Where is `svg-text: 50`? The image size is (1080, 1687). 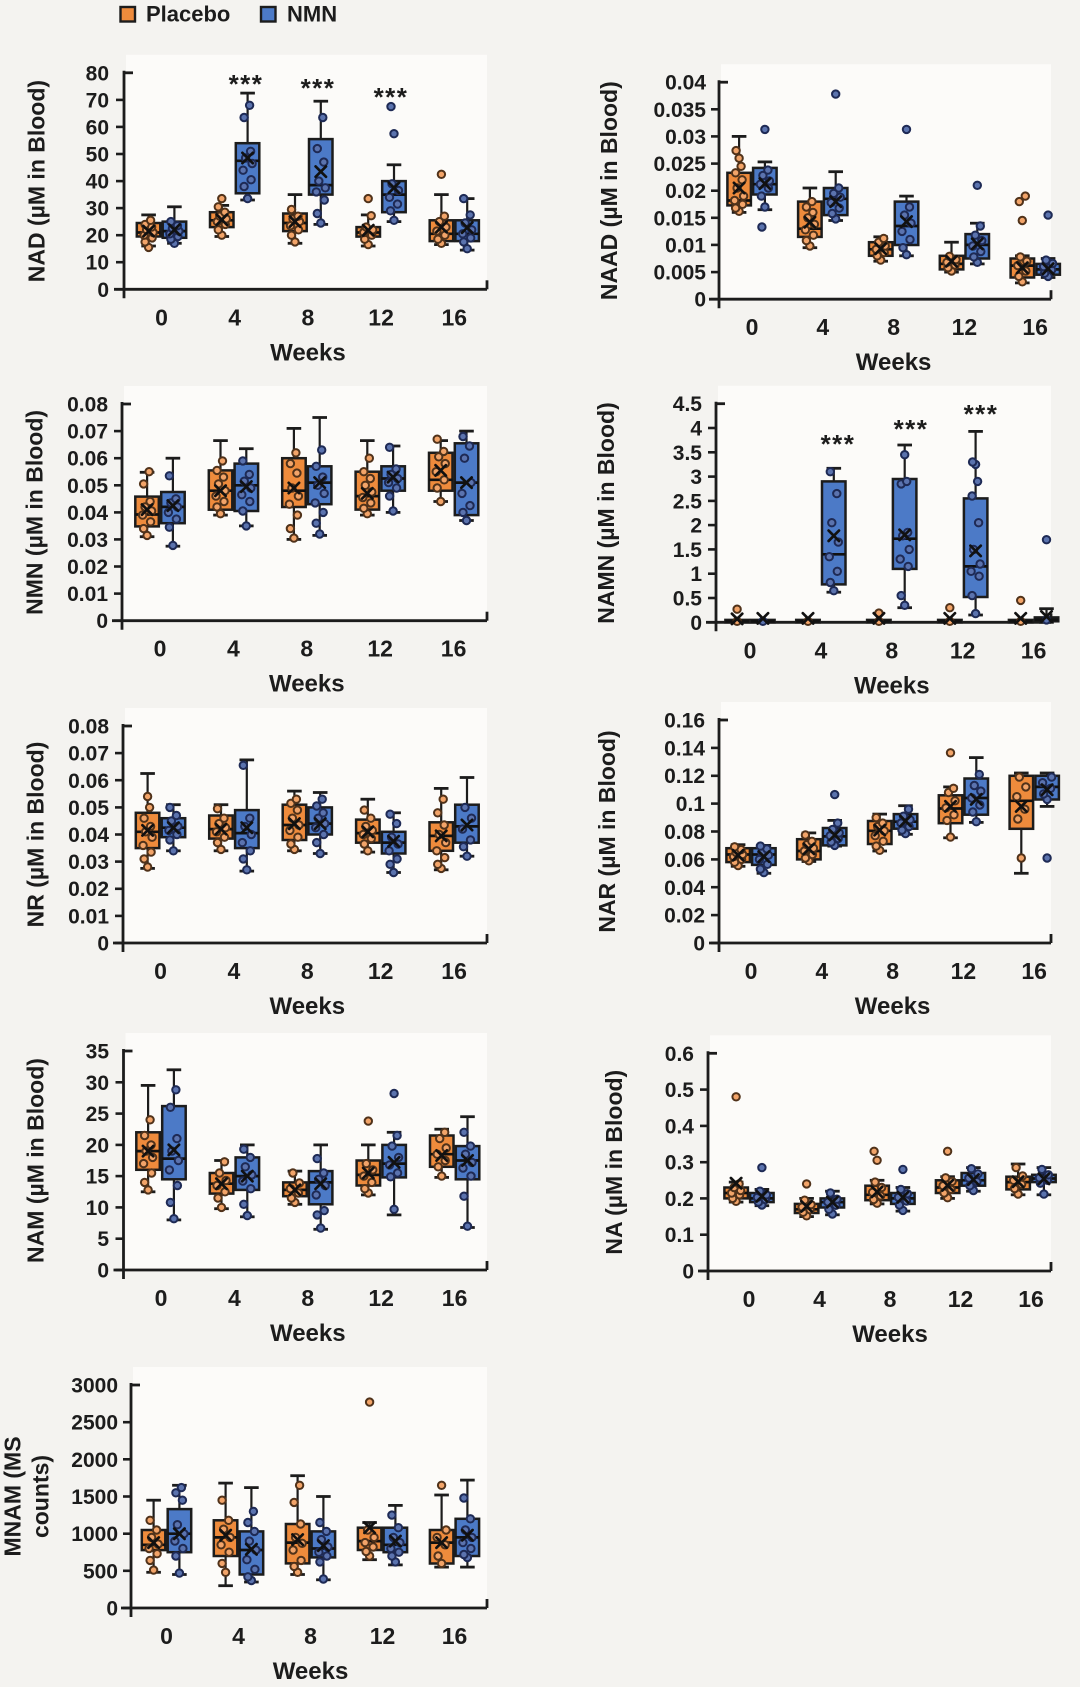
svg-text: 50 is located at coordinates (97, 155).